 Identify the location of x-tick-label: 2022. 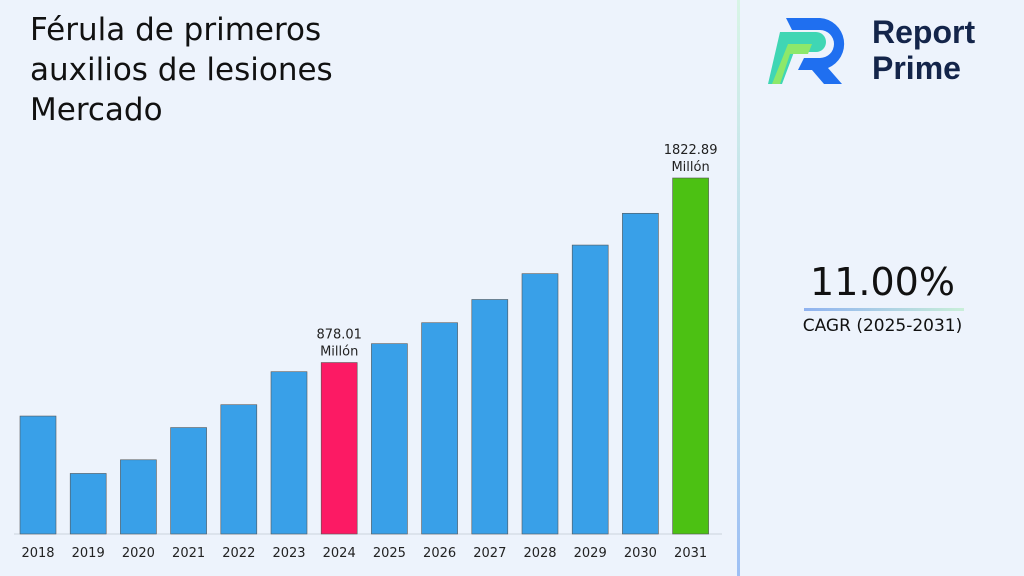
(238, 553).